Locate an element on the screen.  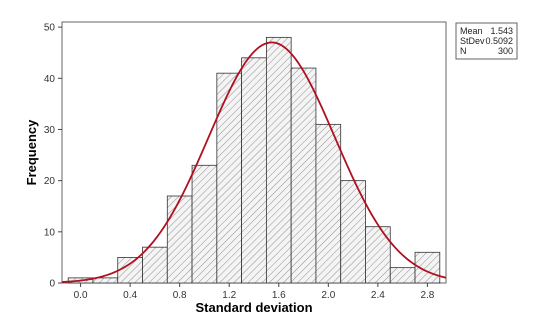
x-tick-label: 2.4 is located at coordinates (378, 295).